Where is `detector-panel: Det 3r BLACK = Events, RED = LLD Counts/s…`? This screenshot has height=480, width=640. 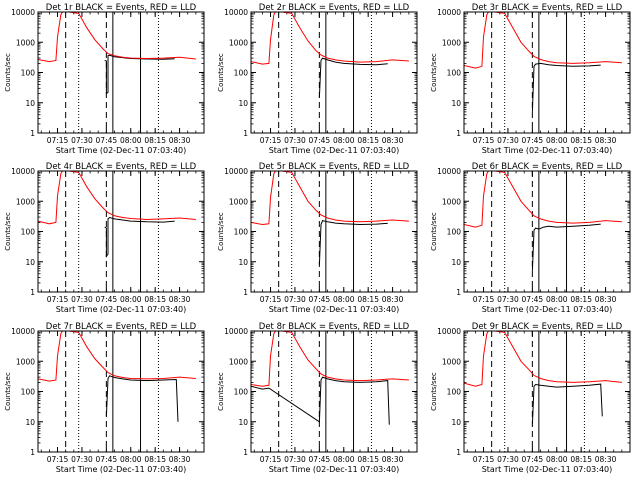 detector-panel: Det 3r BLACK = Events, RED = LLD Counts/s… is located at coordinates (530, 79).